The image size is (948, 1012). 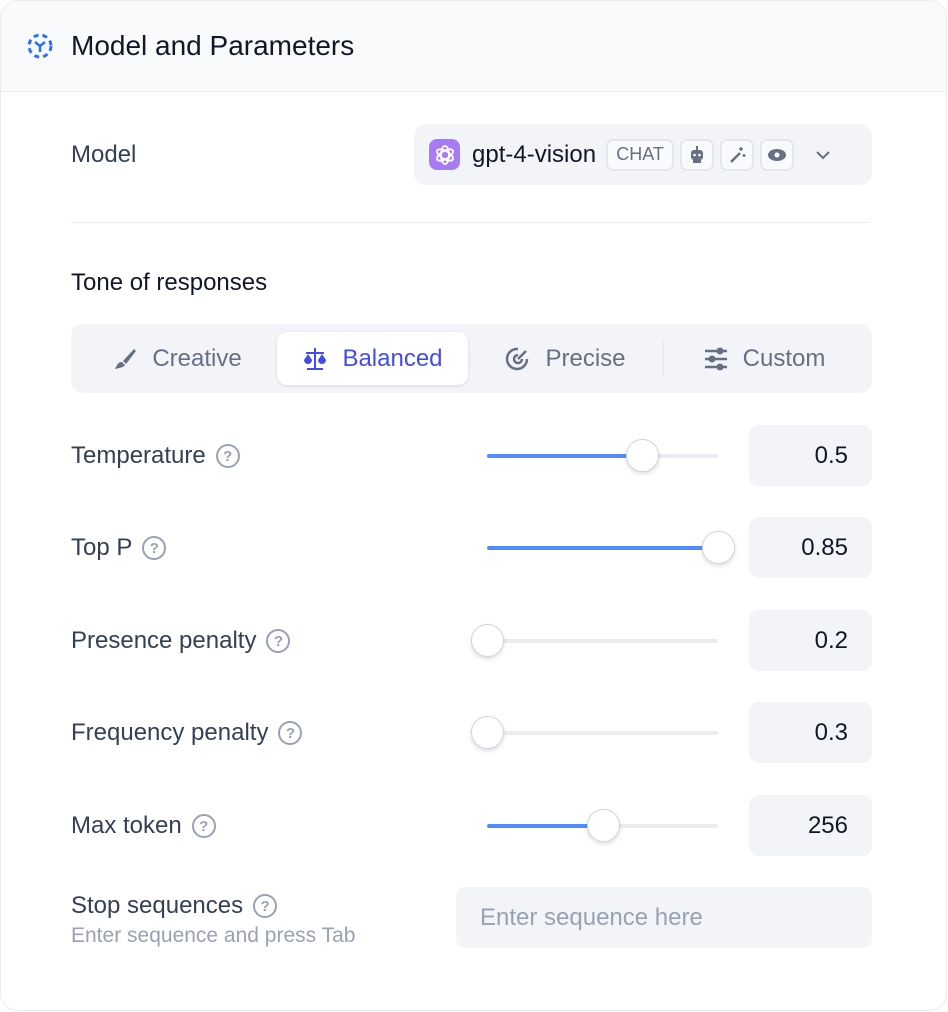 I want to click on model-name: gpt-4-vision, so click(x=534, y=154).